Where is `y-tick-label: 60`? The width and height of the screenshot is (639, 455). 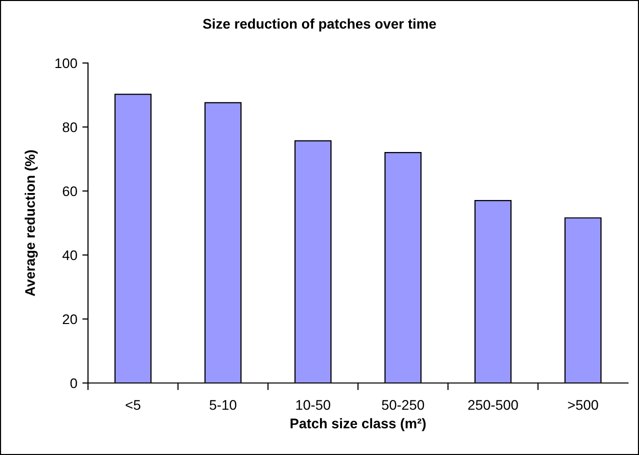
y-tick-label: 60 is located at coordinates (70, 191).